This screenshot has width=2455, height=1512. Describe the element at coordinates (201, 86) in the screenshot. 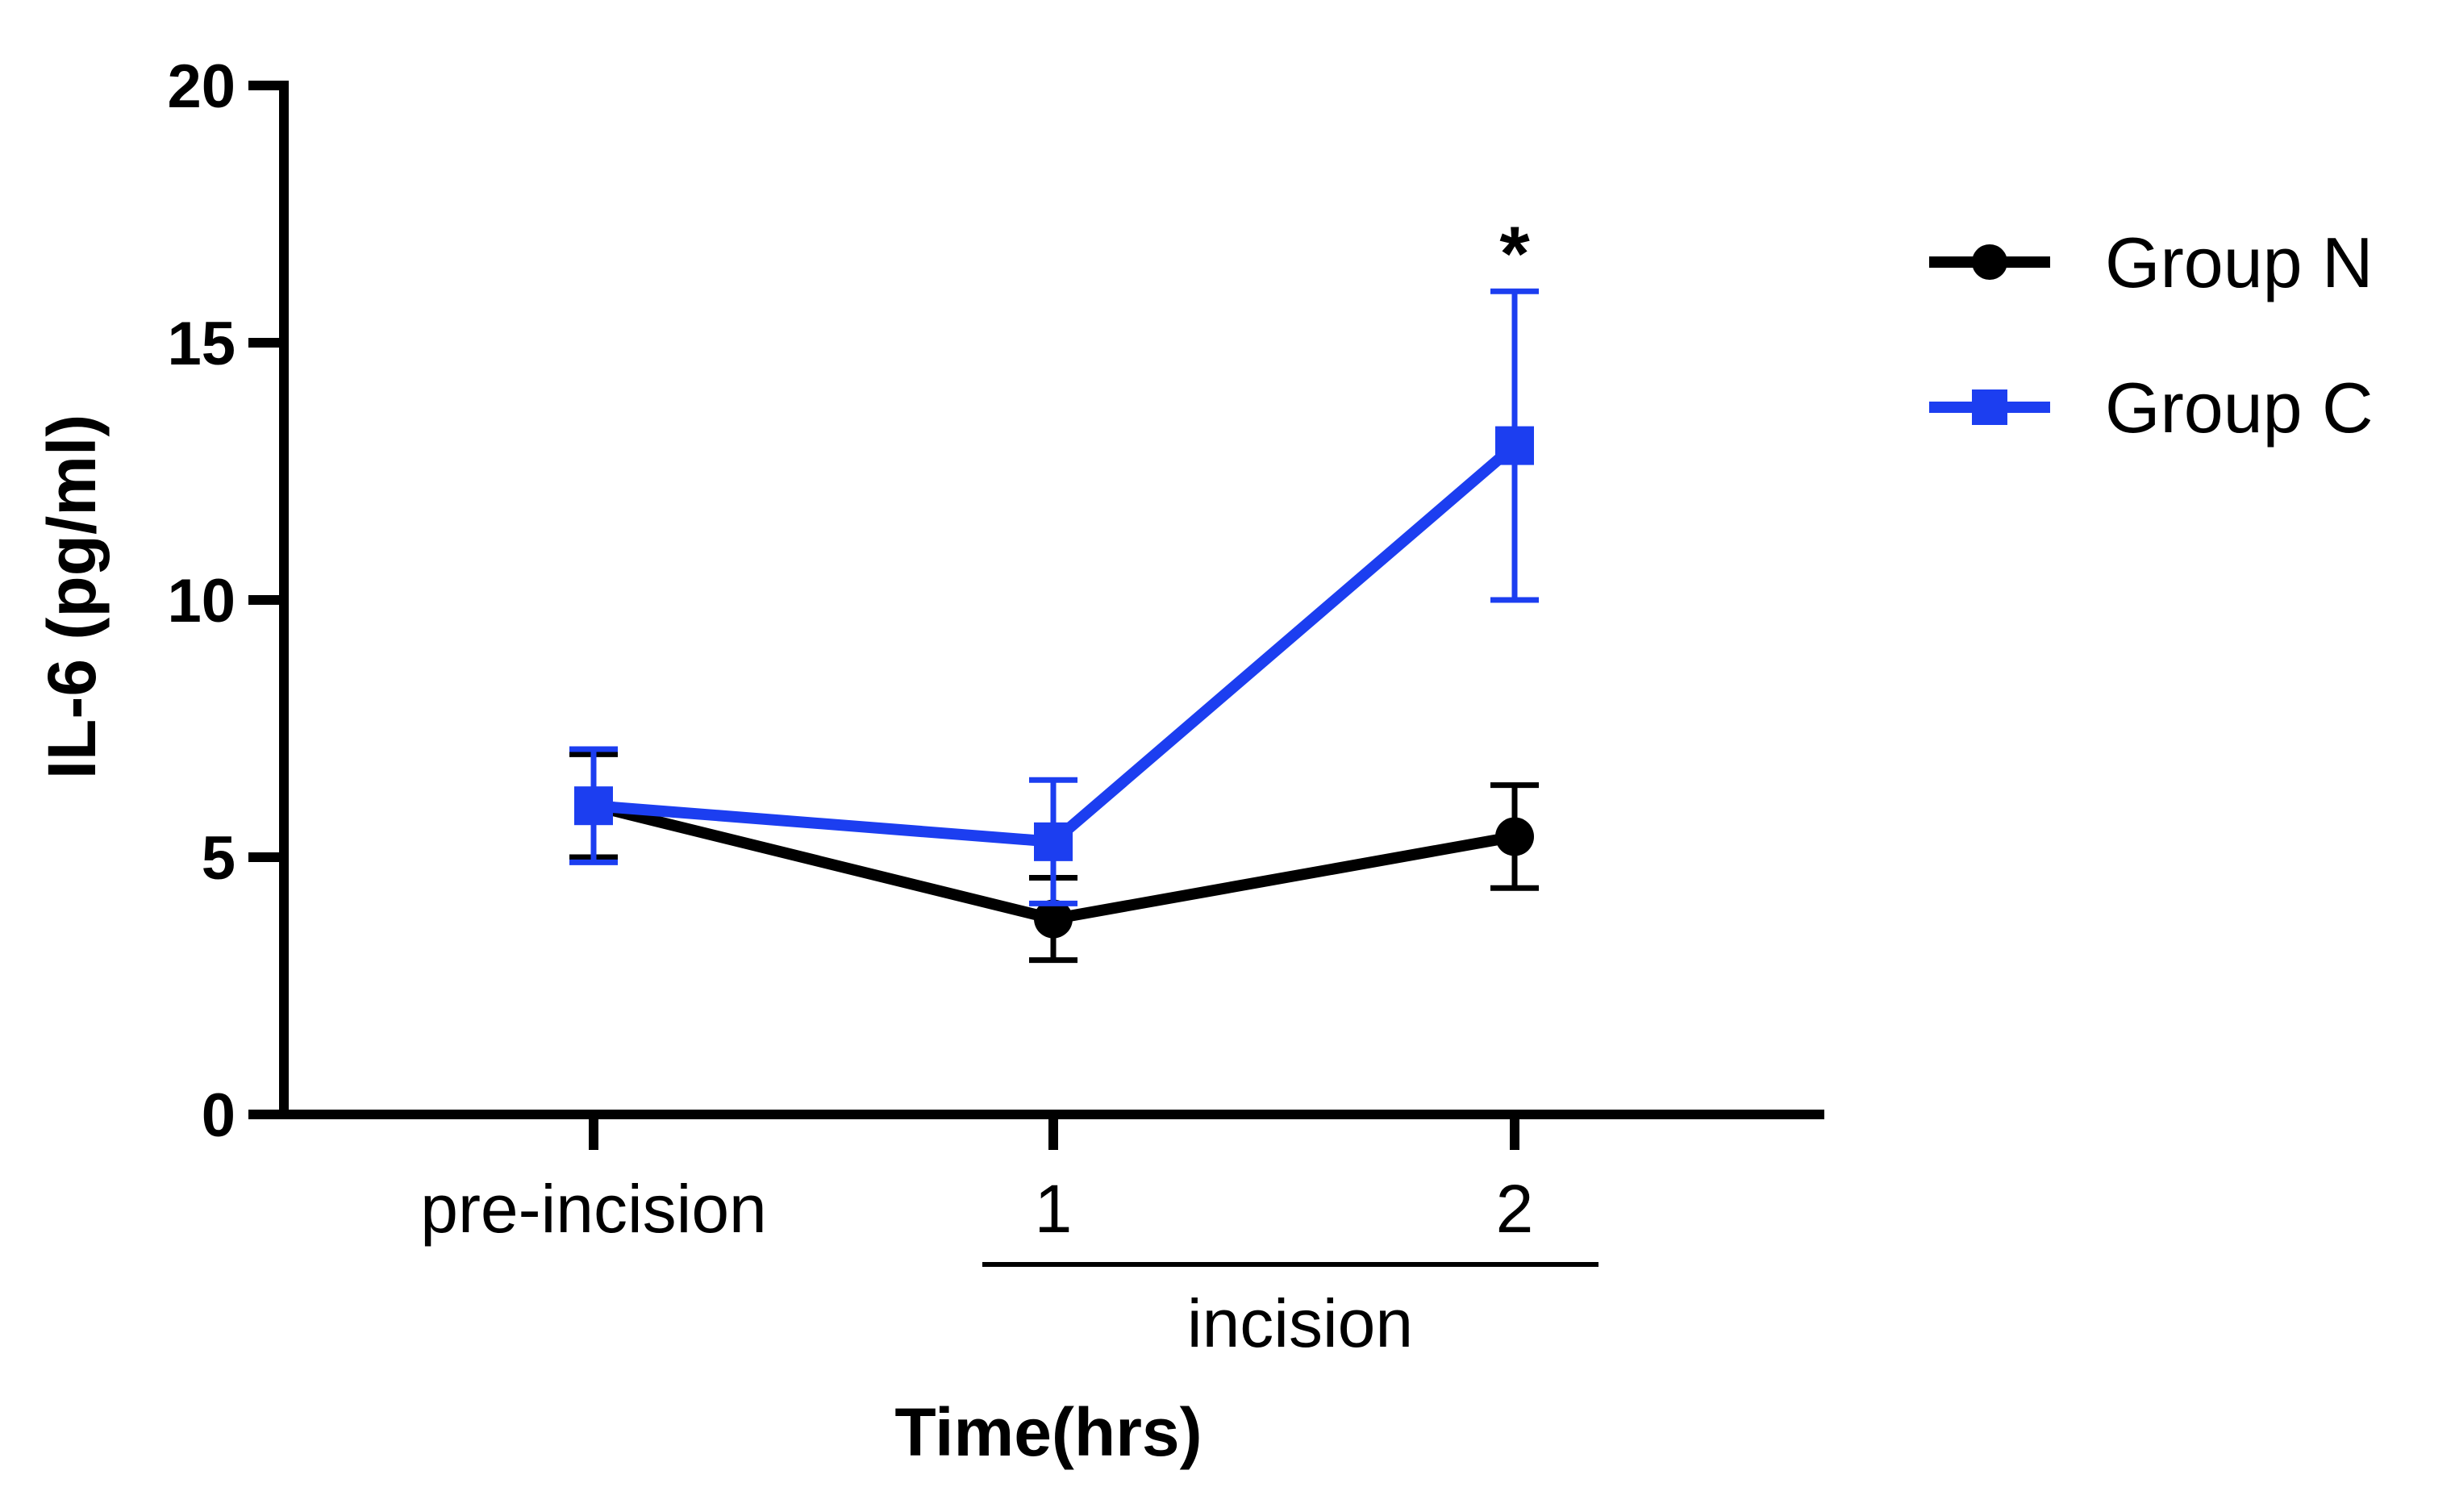

I see `y-tick-label-20: 20` at that location.